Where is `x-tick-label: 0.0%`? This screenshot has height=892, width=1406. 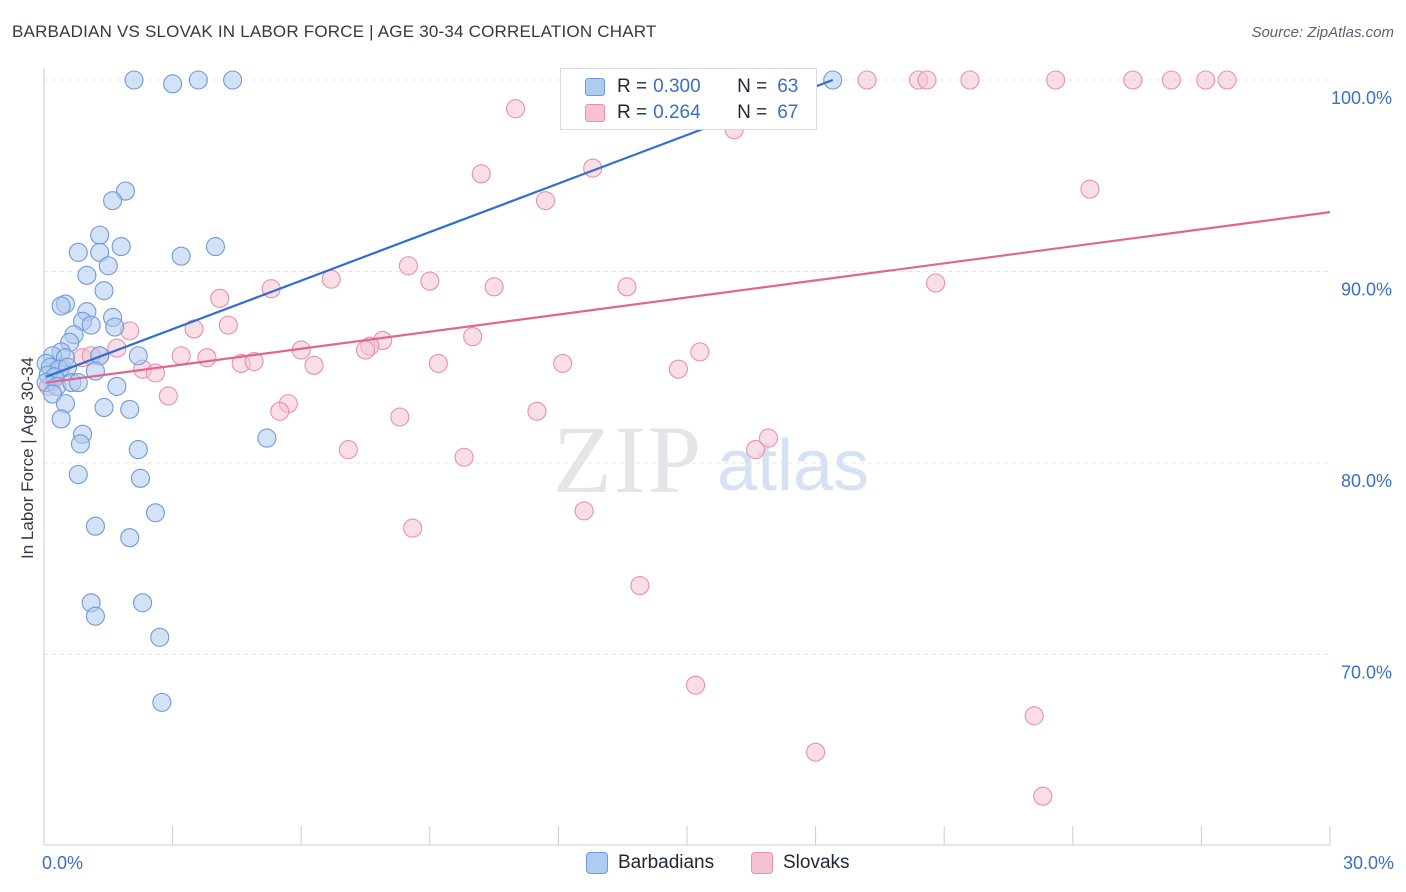 x-tick-label: 0.0% is located at coordinates (62, 863).